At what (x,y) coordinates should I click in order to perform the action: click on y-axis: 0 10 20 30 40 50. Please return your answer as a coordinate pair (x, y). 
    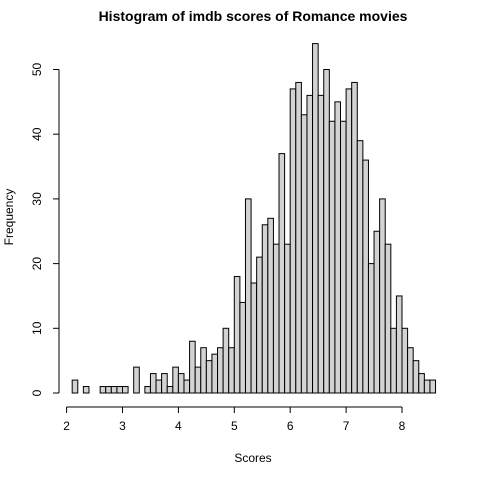
    Looking at the image, I should click on (45, 229).